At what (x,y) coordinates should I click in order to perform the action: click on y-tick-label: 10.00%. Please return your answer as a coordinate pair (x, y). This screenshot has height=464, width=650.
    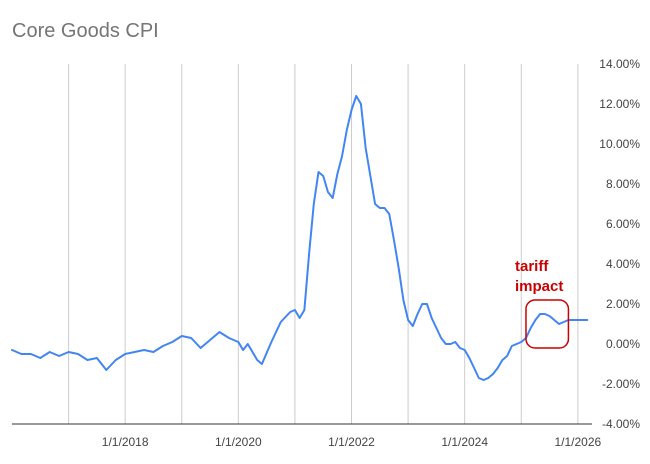
    Looking at the image, I should click on (619, 144).